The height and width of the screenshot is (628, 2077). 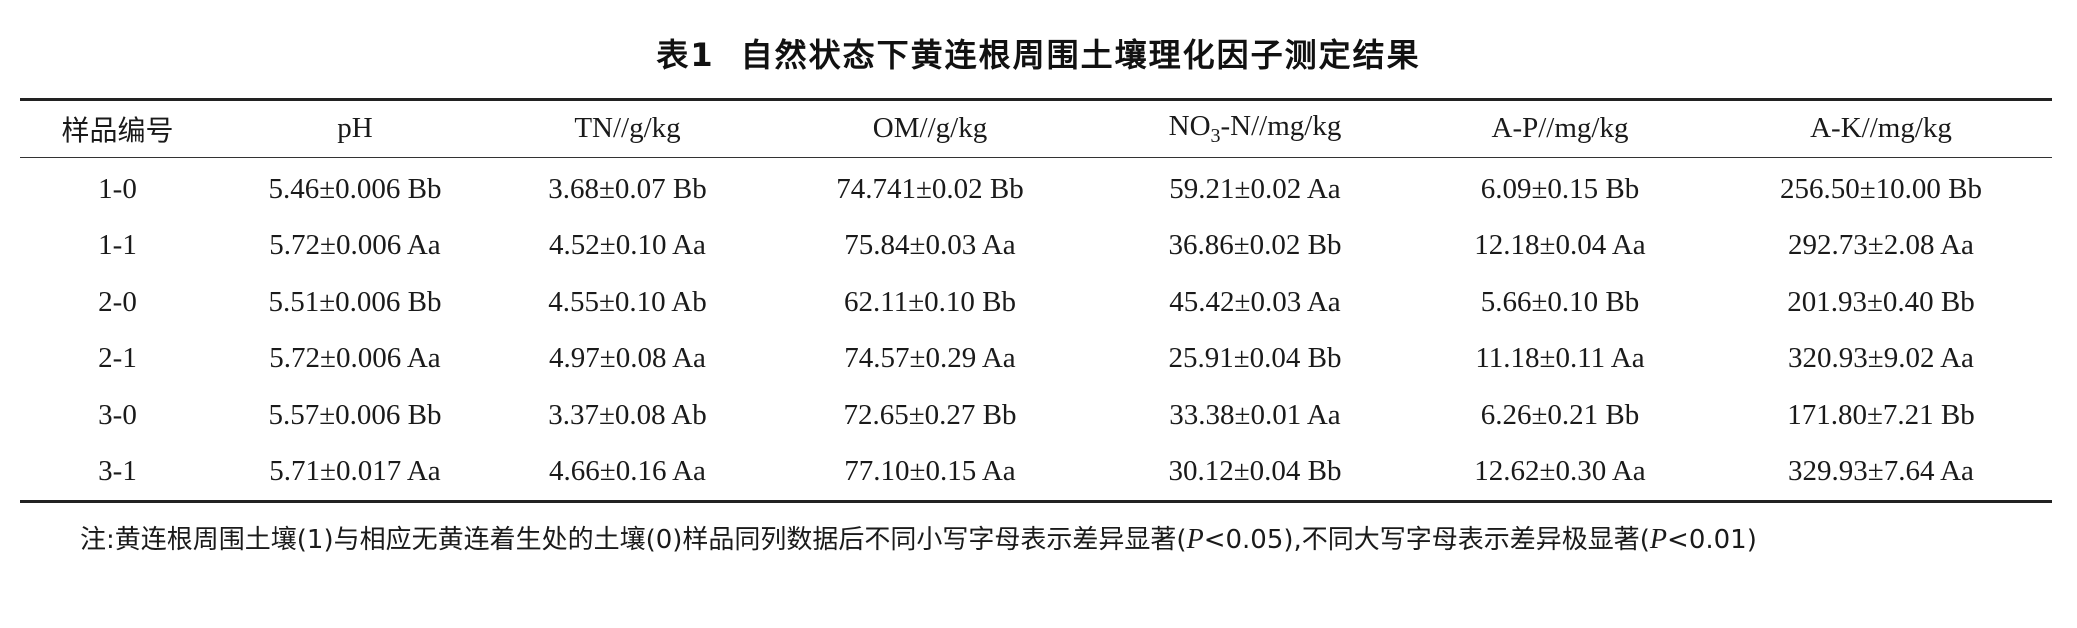 What do you see at coordinates (1215, 135) in the screenshot?
I see `no3-subscript: 3` at bounding box center [1215, 135].